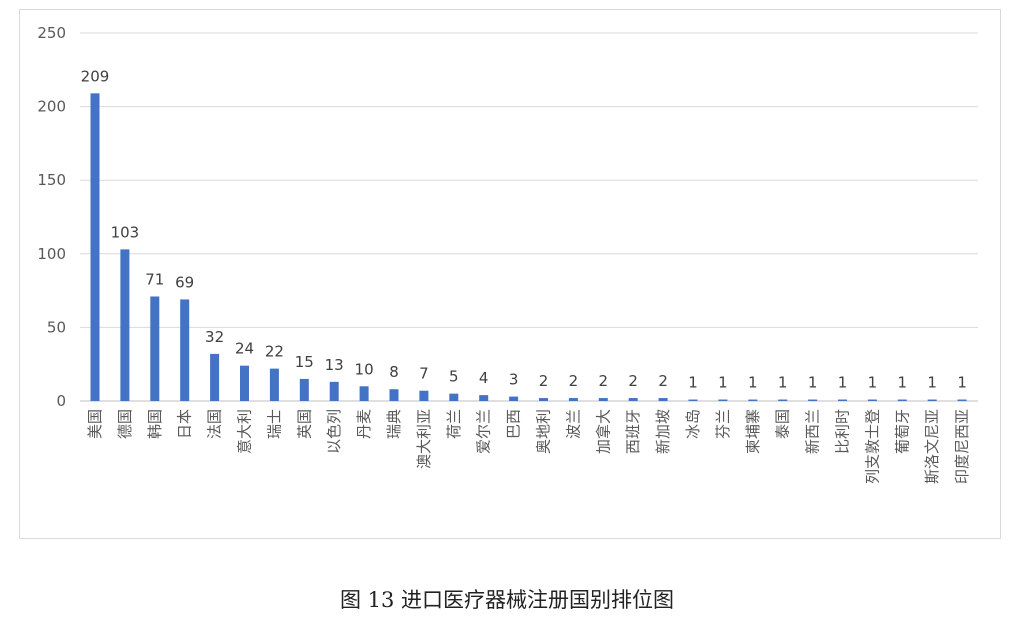  What do you see at coordinates (514, 380) in the screenshot?
I see `data-label: 3` at bounding box center [514, 380].